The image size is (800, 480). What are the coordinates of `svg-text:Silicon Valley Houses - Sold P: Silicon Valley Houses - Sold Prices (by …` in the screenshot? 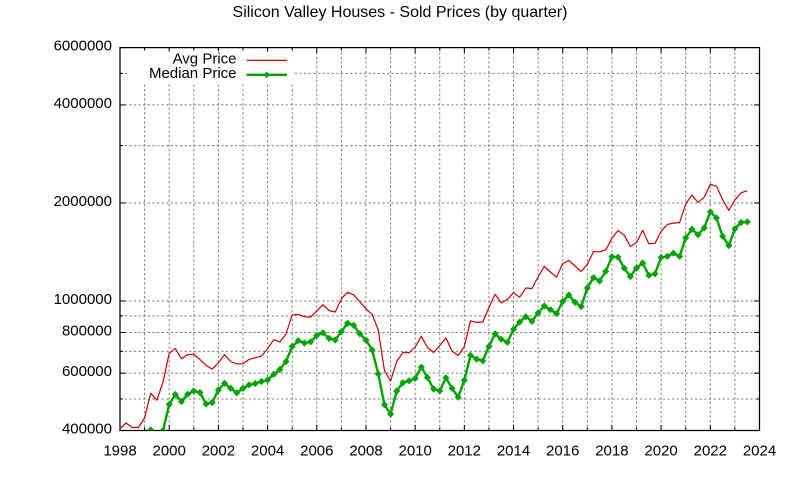 It's located at (400, 12).